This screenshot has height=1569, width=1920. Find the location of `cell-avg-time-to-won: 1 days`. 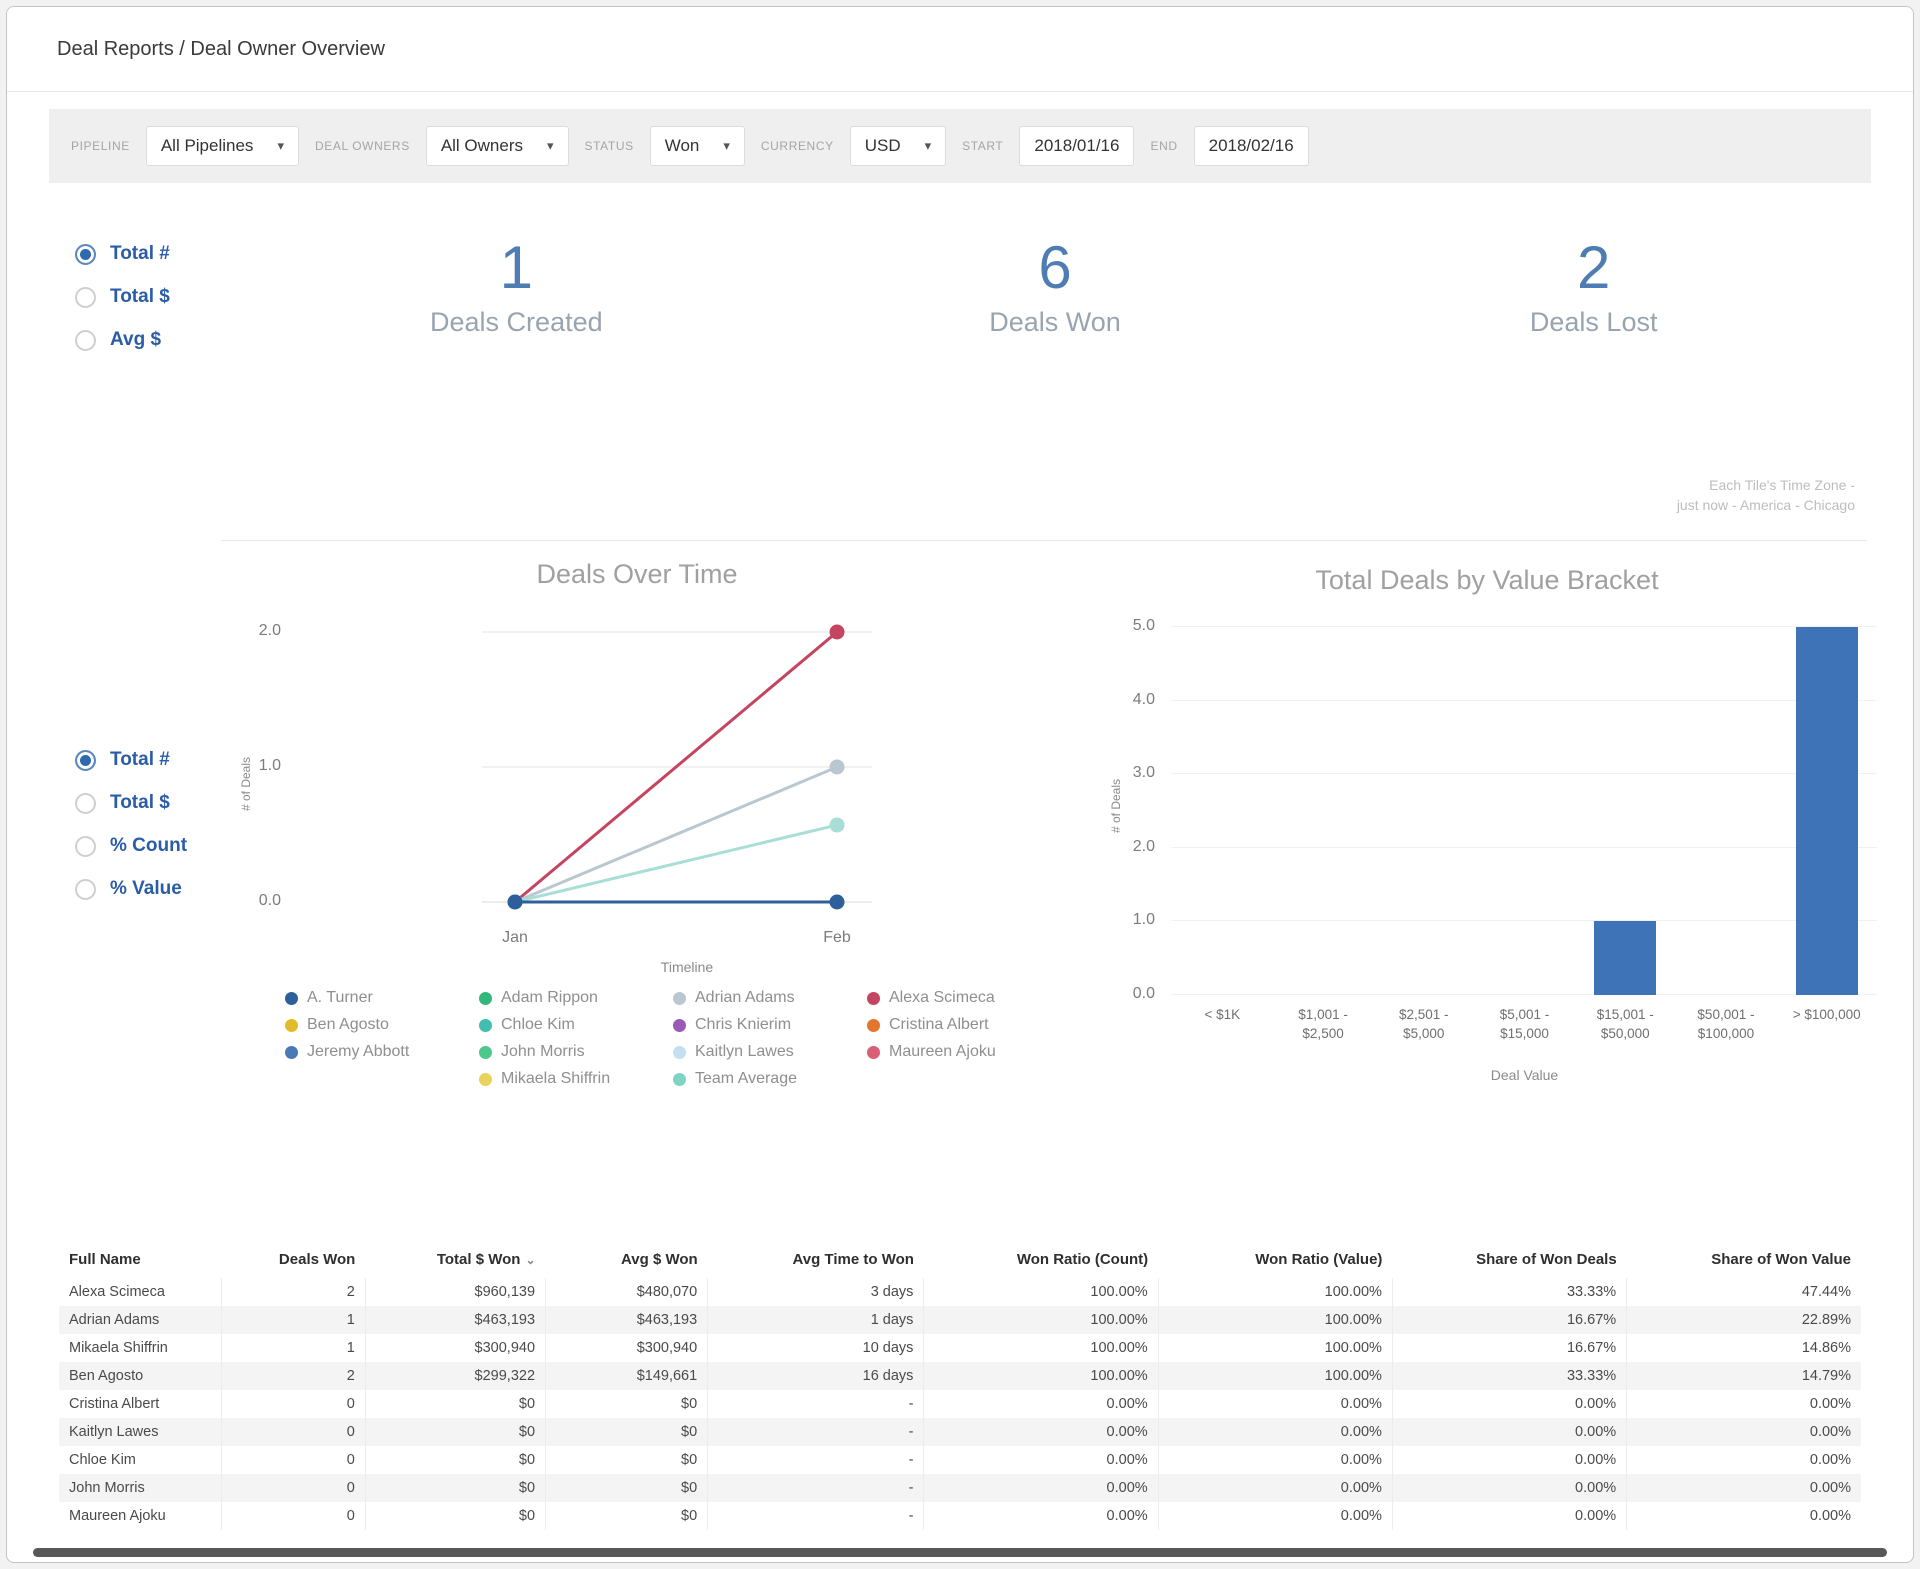

cell-avg-time-to-won: 1 days is located at coordinates (816, 1320).